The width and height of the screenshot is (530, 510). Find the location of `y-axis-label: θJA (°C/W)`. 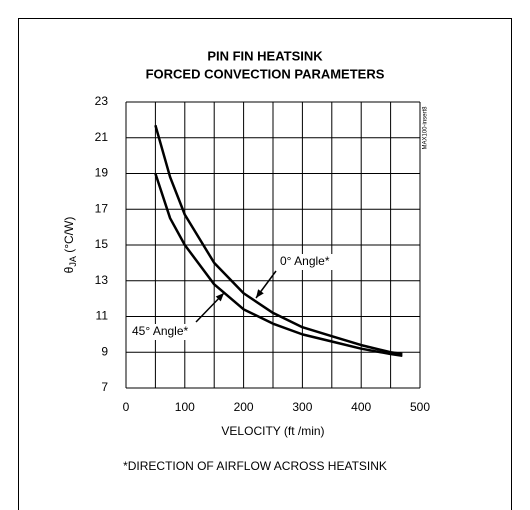

y-axis-label: θJA (°C/W) is located at coordinates (70, 245).